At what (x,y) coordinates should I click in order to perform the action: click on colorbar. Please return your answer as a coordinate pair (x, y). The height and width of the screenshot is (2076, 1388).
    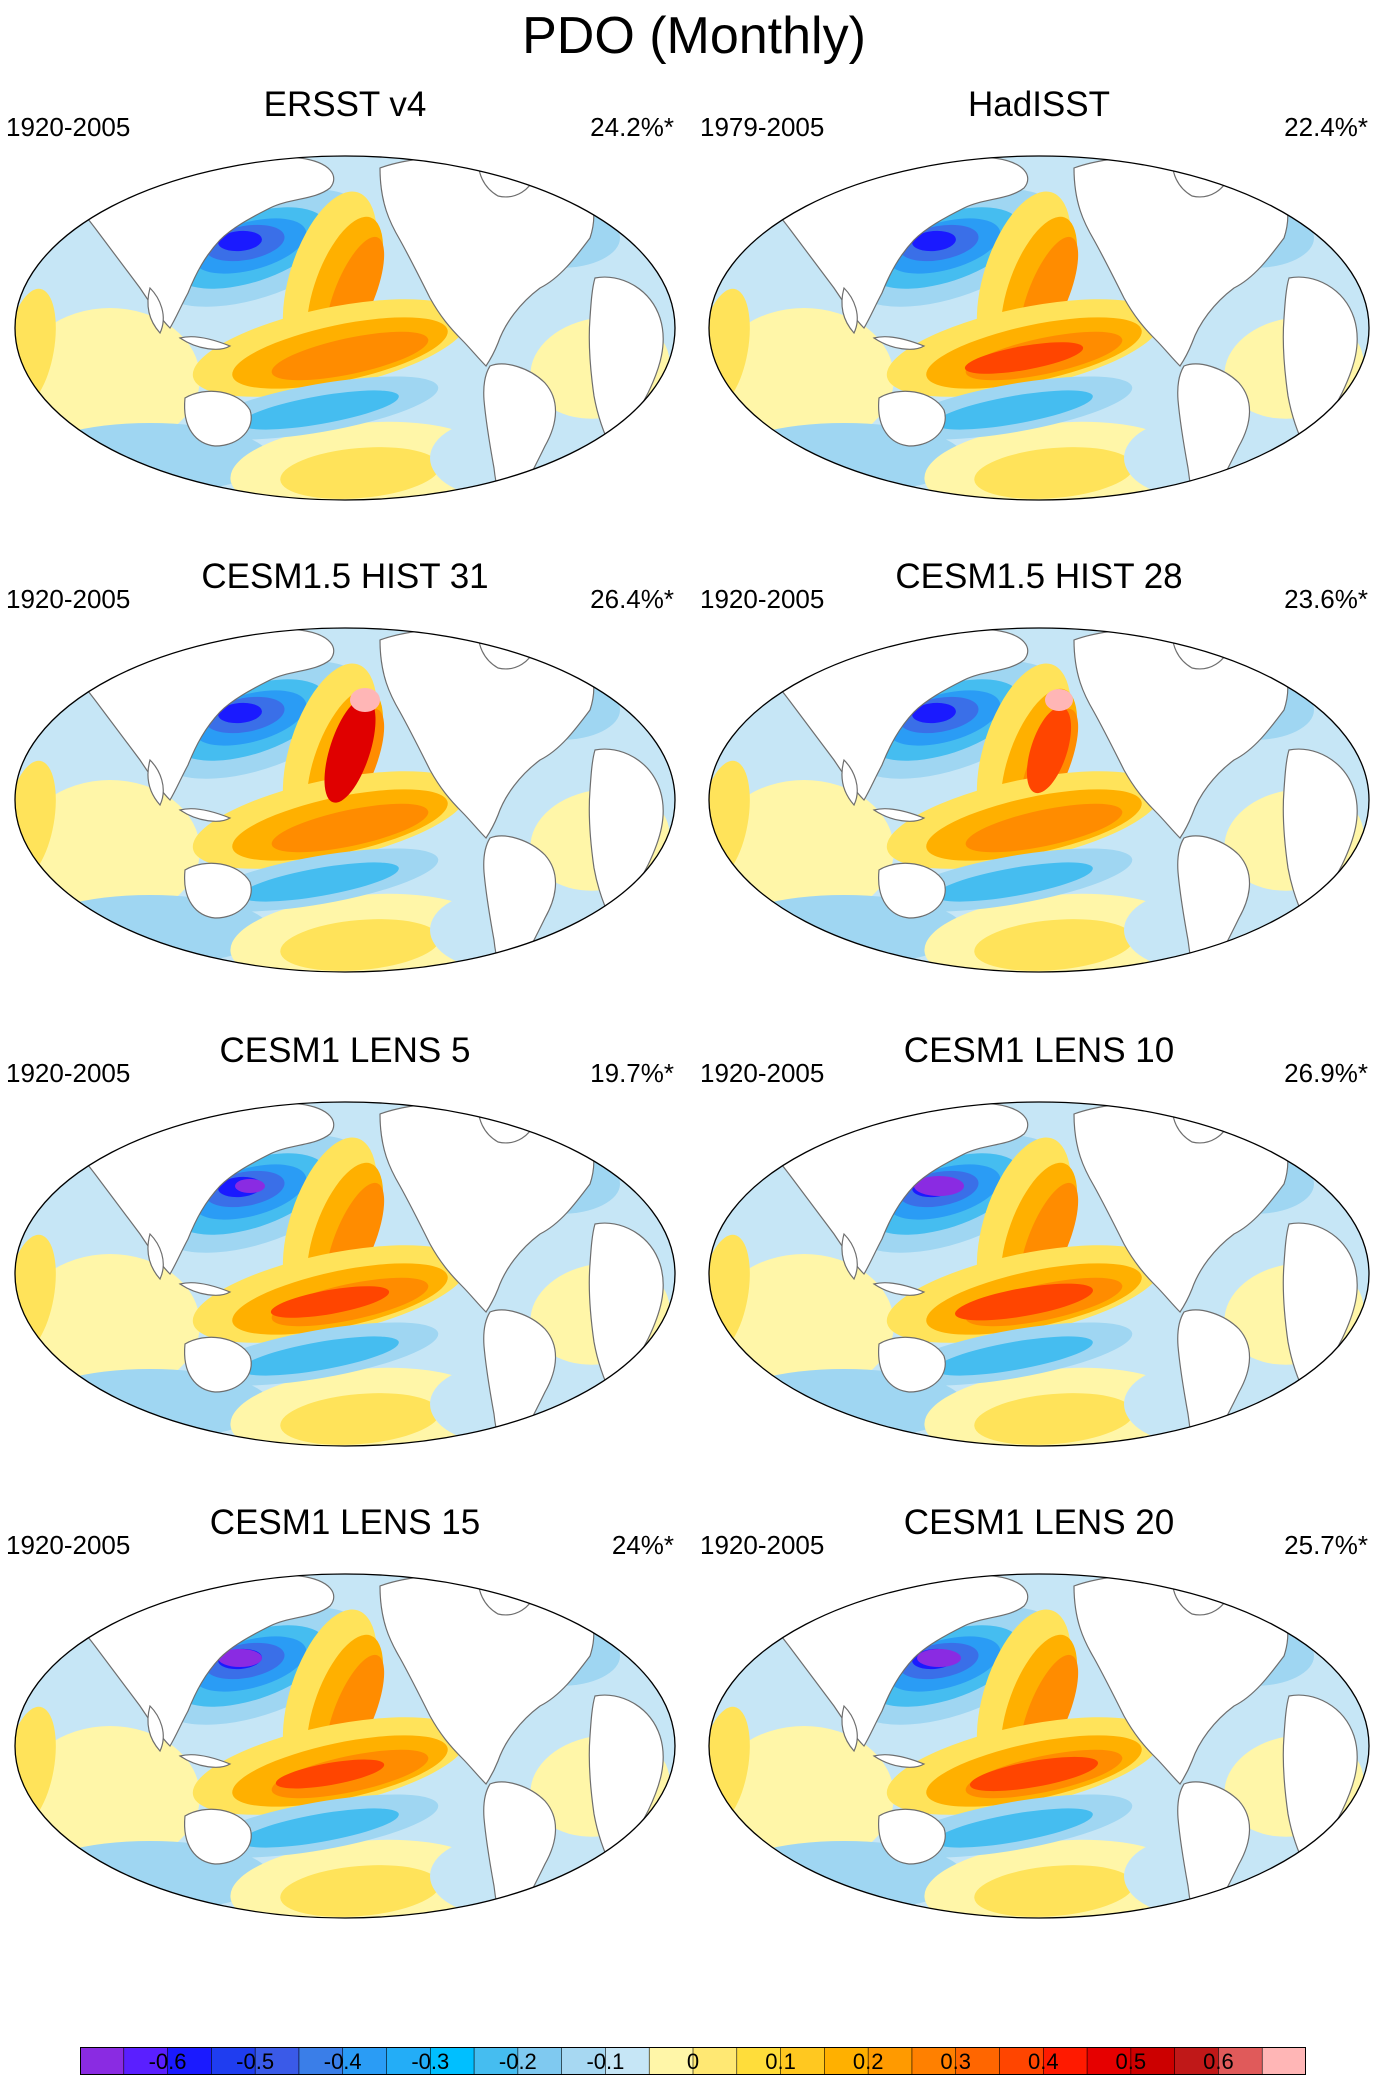
    Looking at the image, I should click on (693, 2061).